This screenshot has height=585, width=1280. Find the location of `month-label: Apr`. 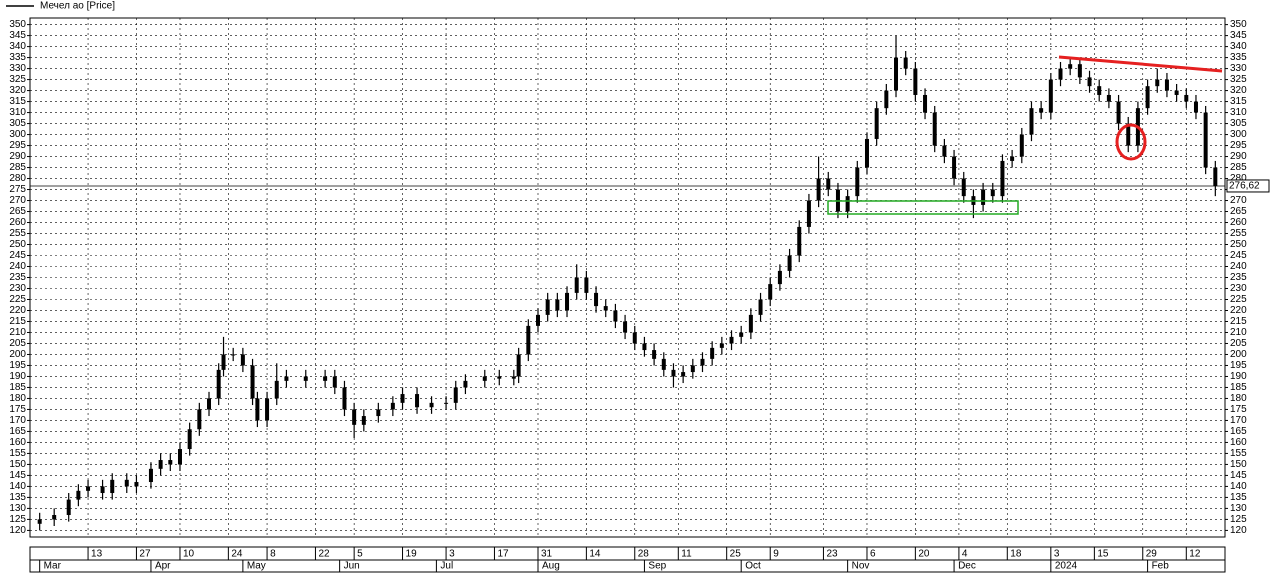

month-label: Apr is located at coordinates (163, 566).